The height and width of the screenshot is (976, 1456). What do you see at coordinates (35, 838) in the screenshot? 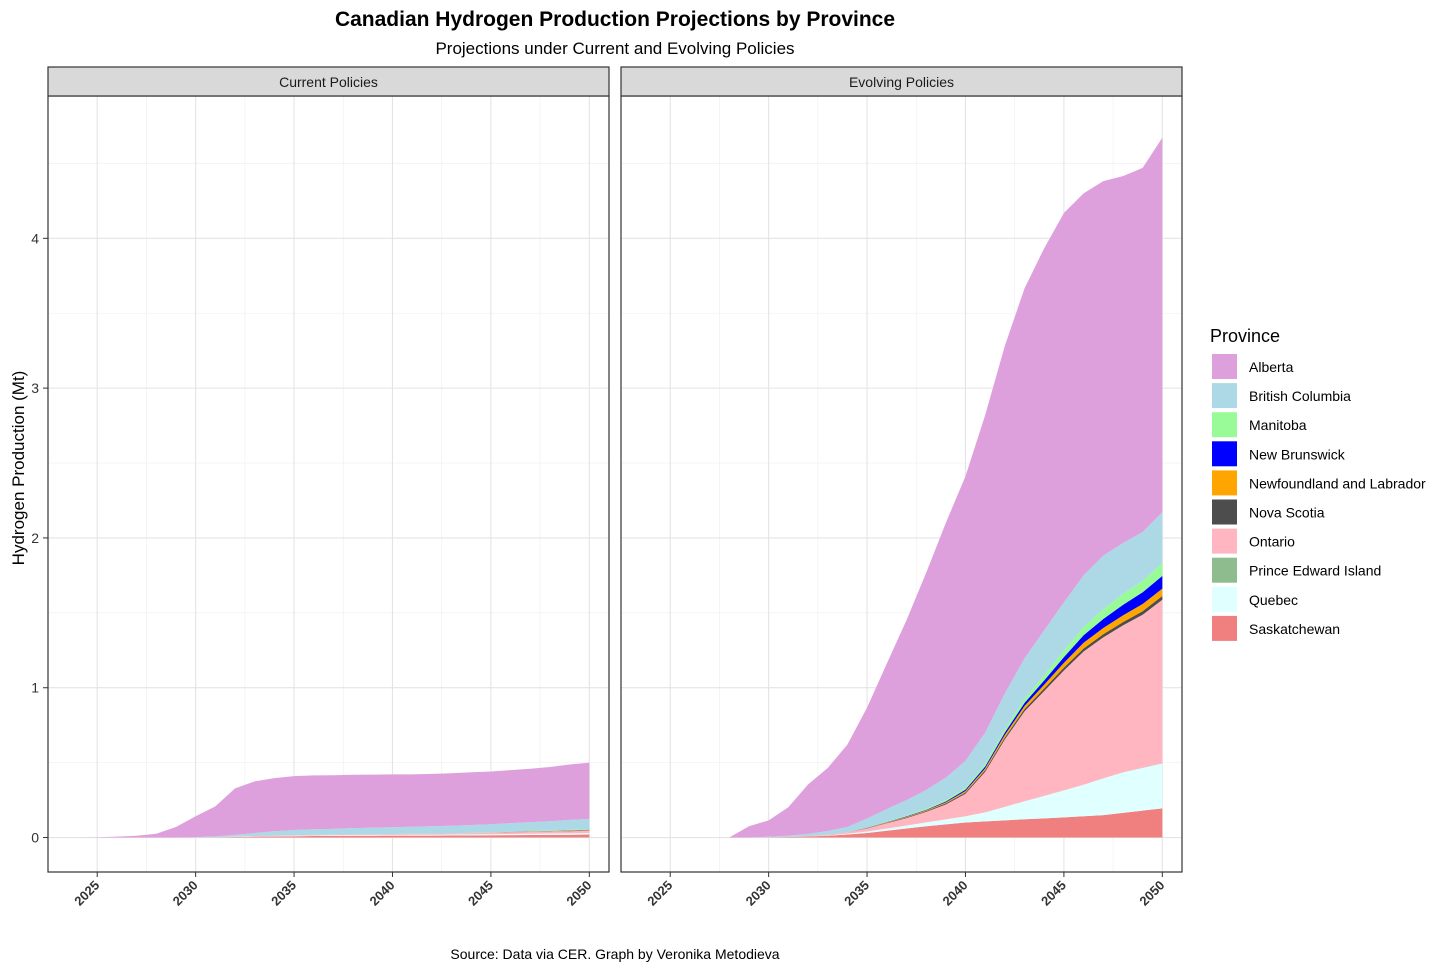
I see `y-tick-label: 0` at bounding box center [35, 838].